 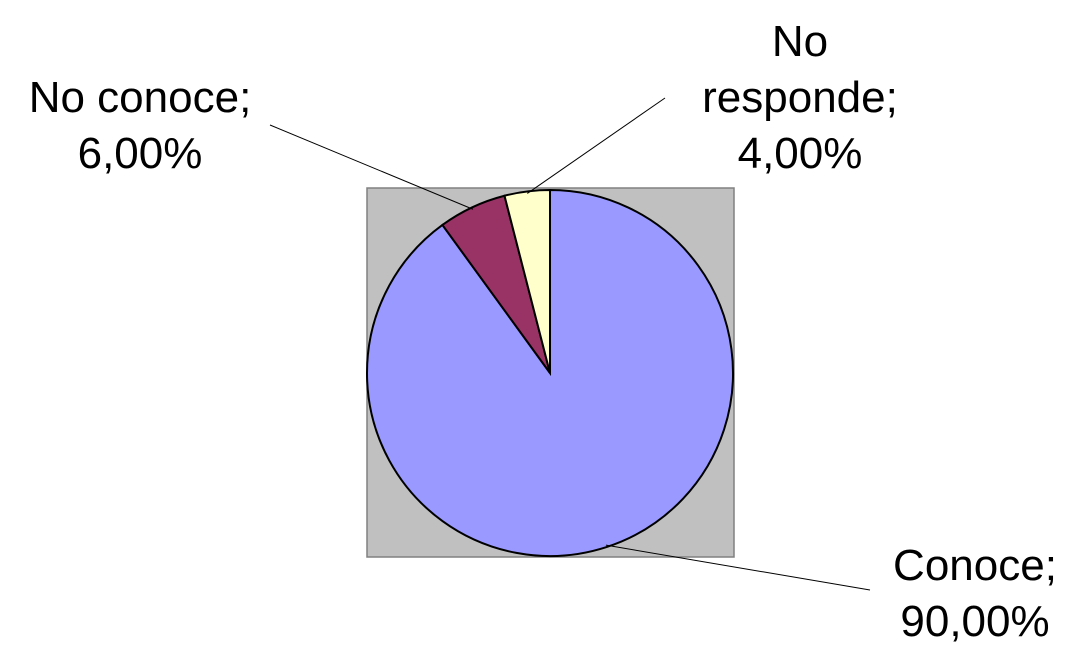 What do you see at coordinates (140, 153) in the screenshot?
I see `label-value: 6,00%` at bounding box center [140, 153].